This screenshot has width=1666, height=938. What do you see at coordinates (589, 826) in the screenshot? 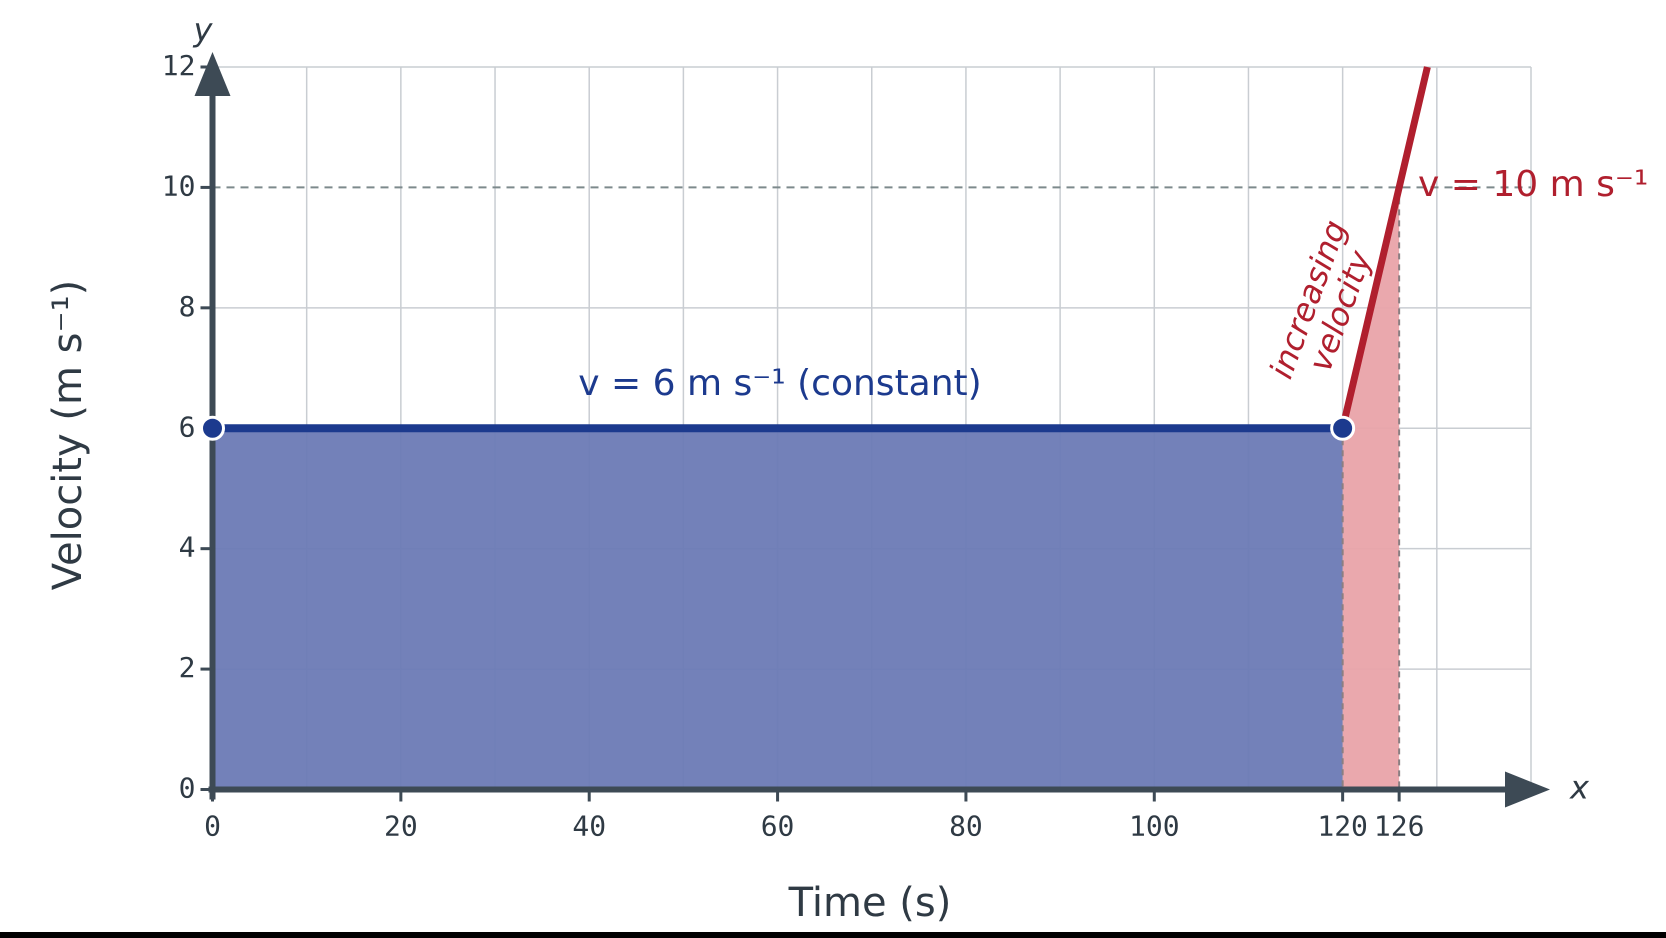
I see `x-tick-label: 40` at bounding box center [589, 826].